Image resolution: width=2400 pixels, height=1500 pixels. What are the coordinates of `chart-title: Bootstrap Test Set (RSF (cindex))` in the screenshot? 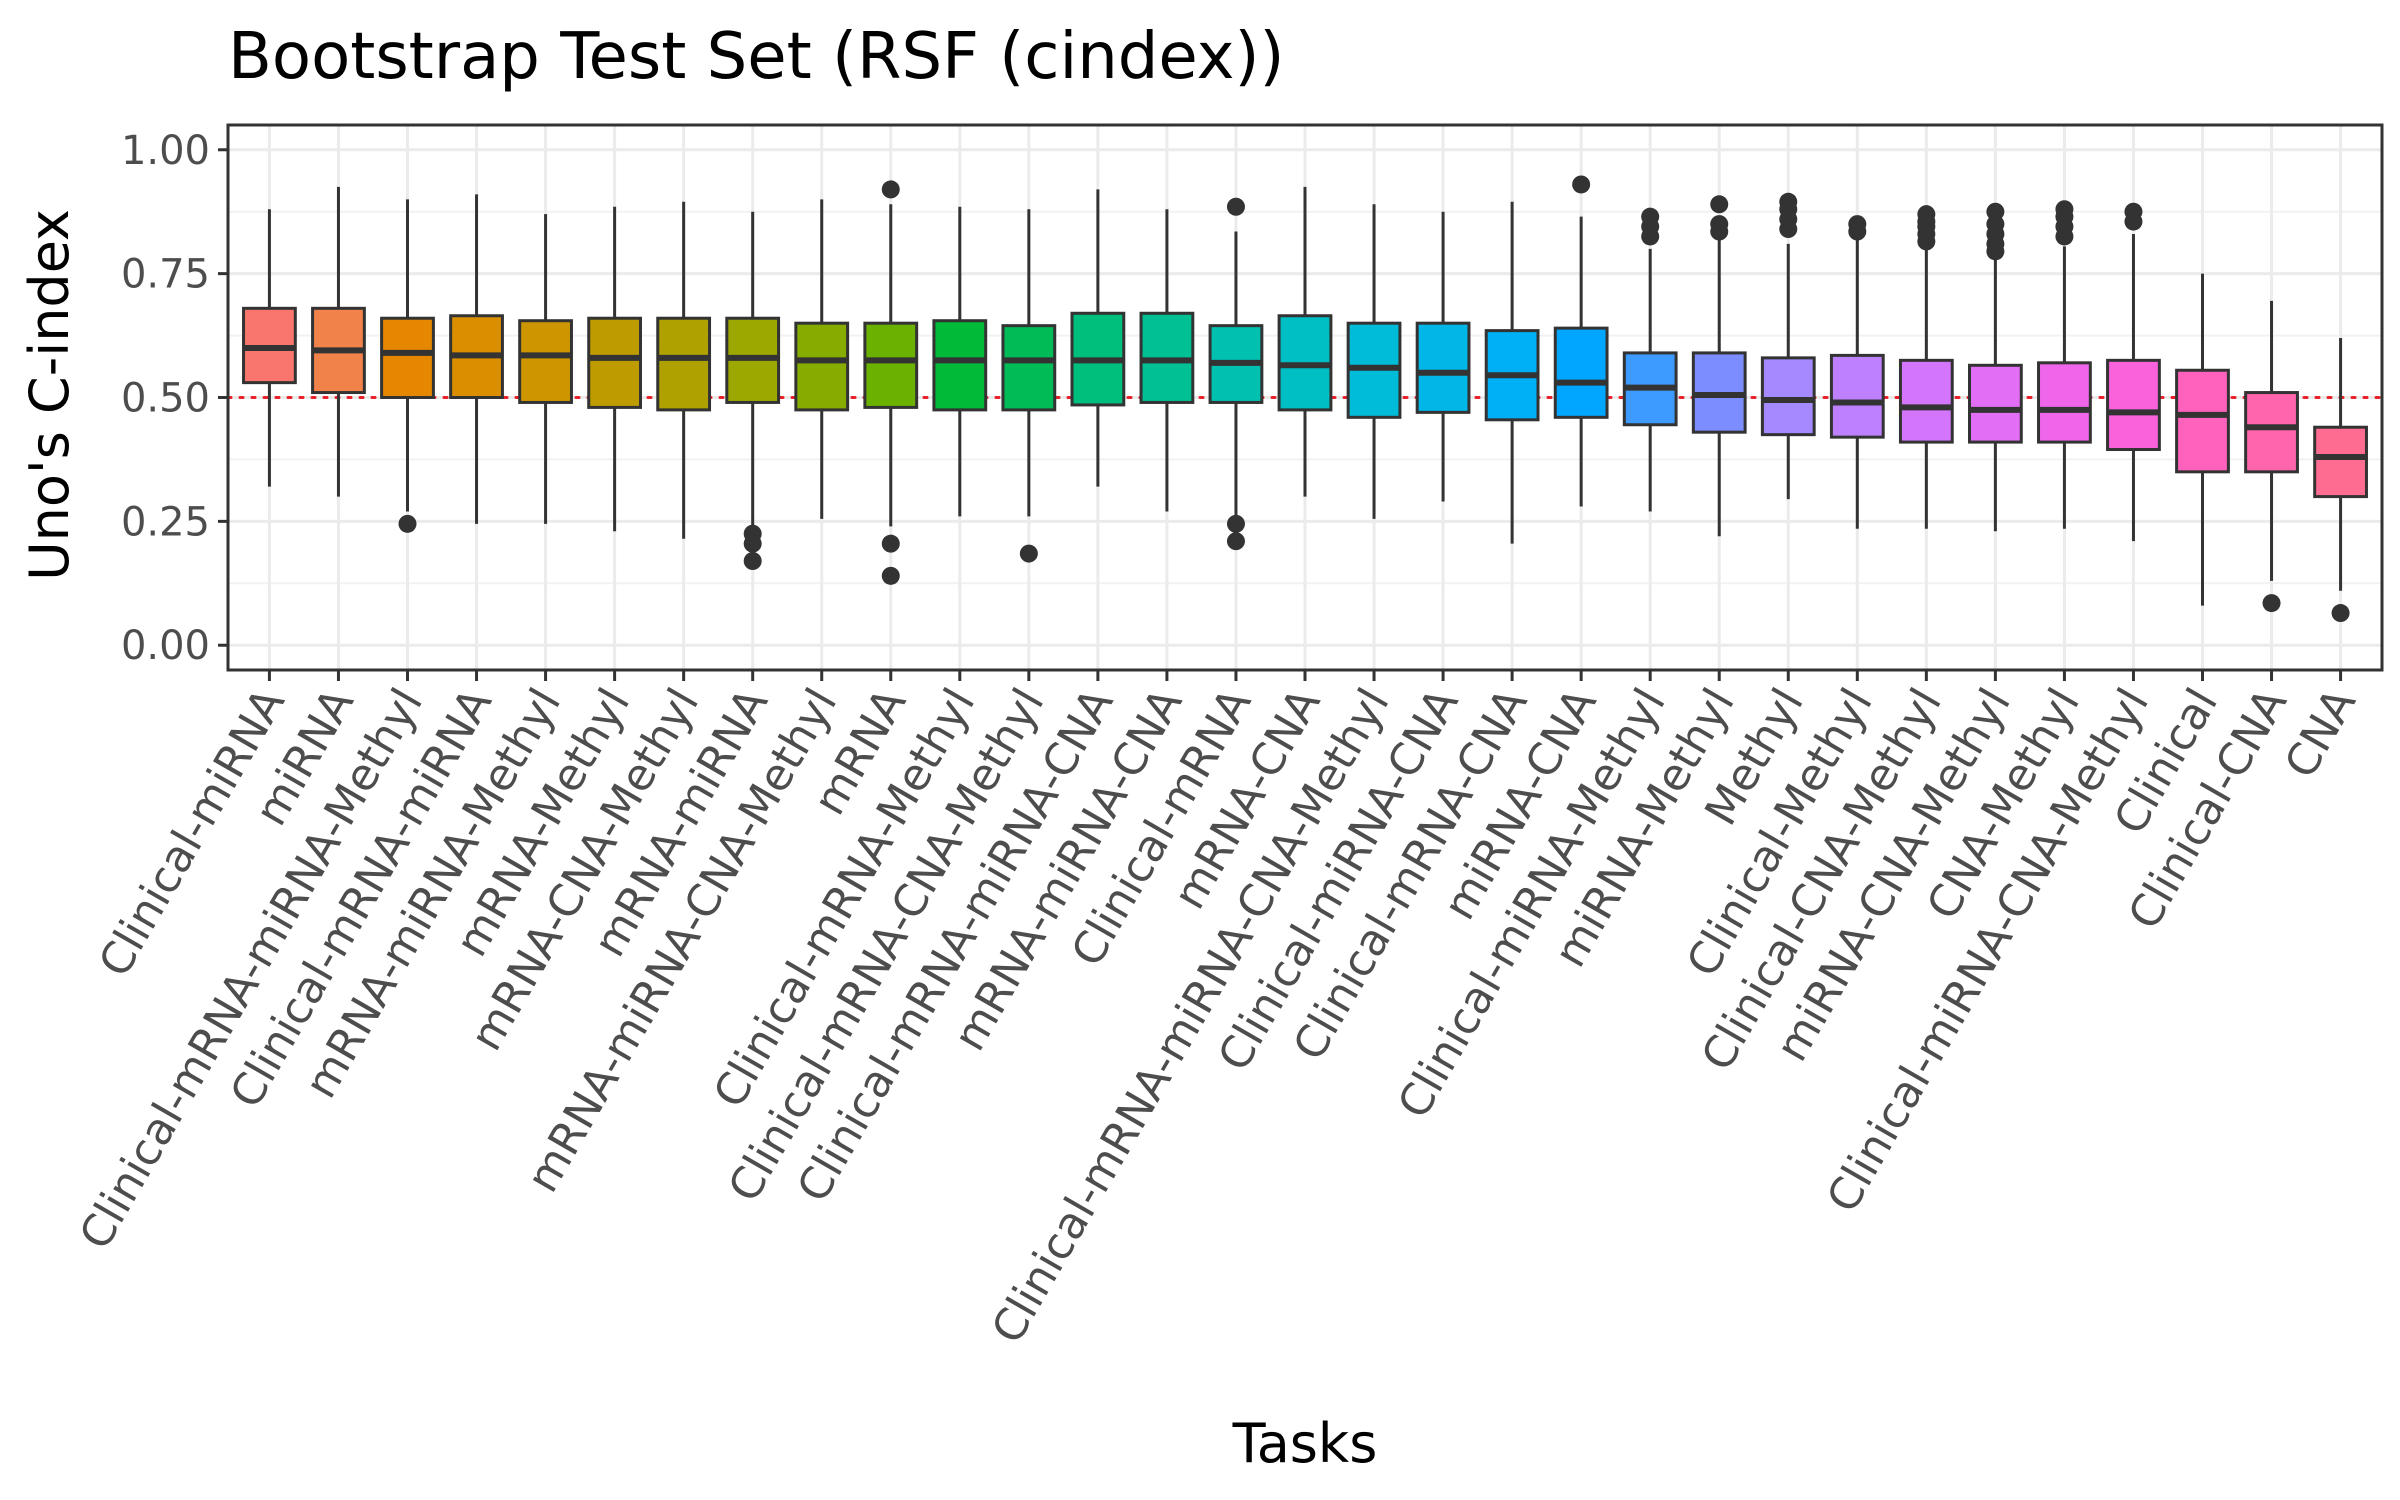 It's located at (756, 57).